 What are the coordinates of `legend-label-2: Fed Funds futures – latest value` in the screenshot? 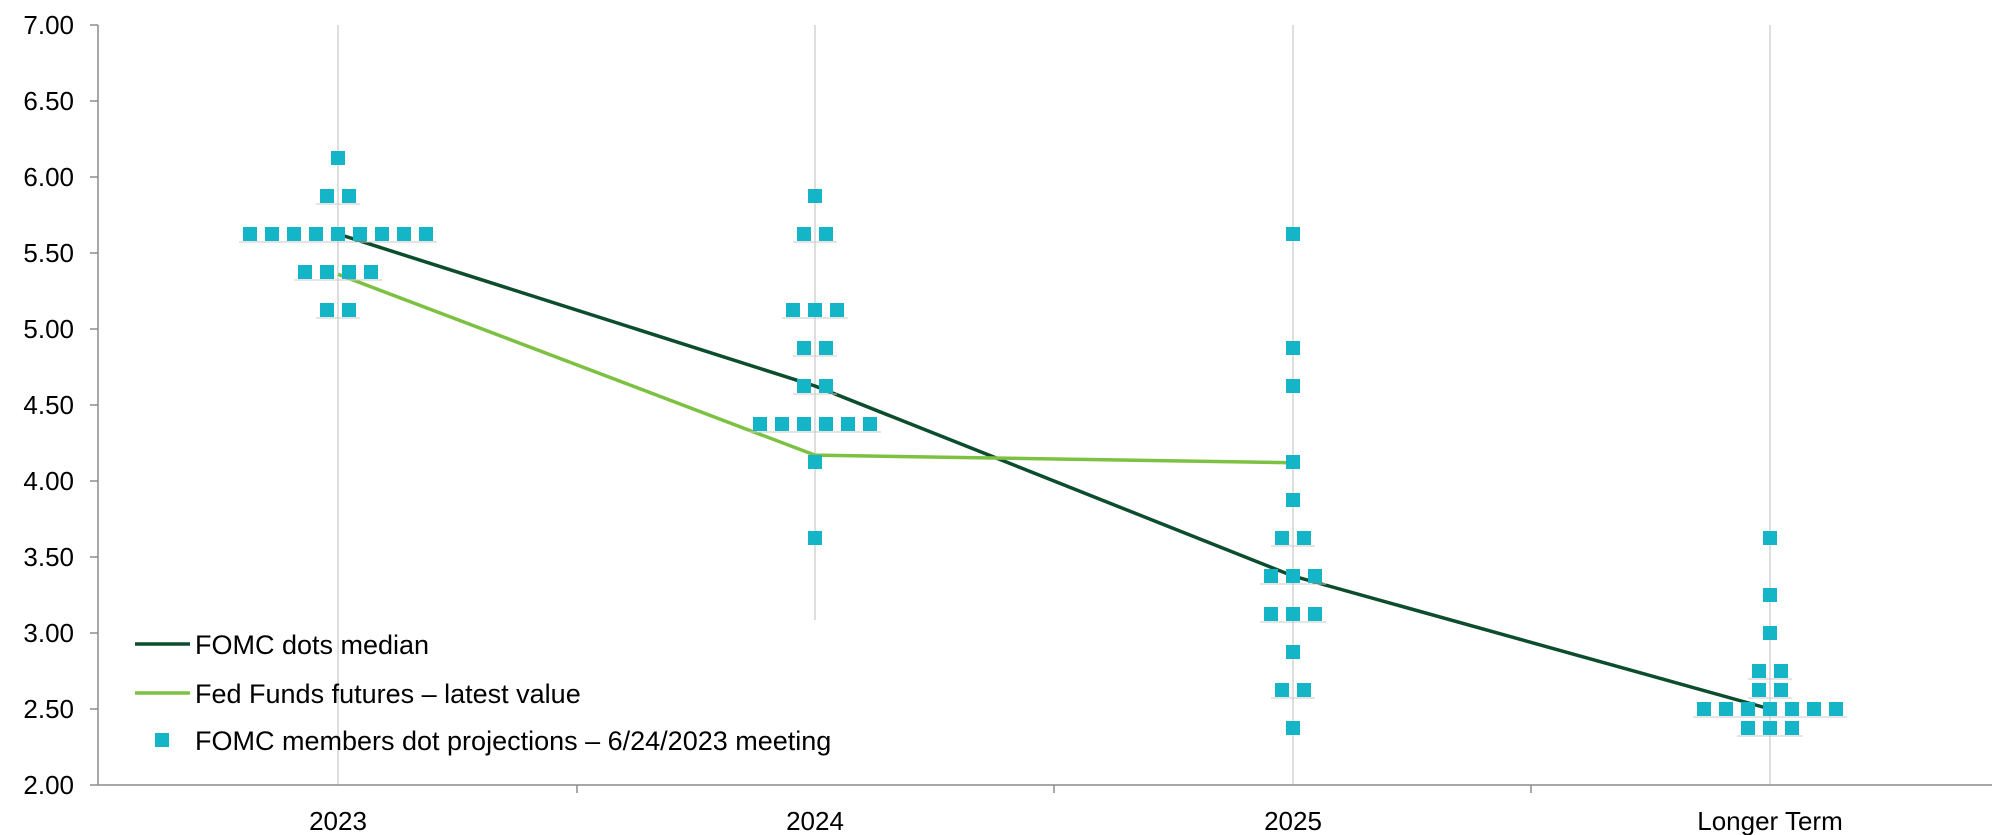 It's located at (388, 694).